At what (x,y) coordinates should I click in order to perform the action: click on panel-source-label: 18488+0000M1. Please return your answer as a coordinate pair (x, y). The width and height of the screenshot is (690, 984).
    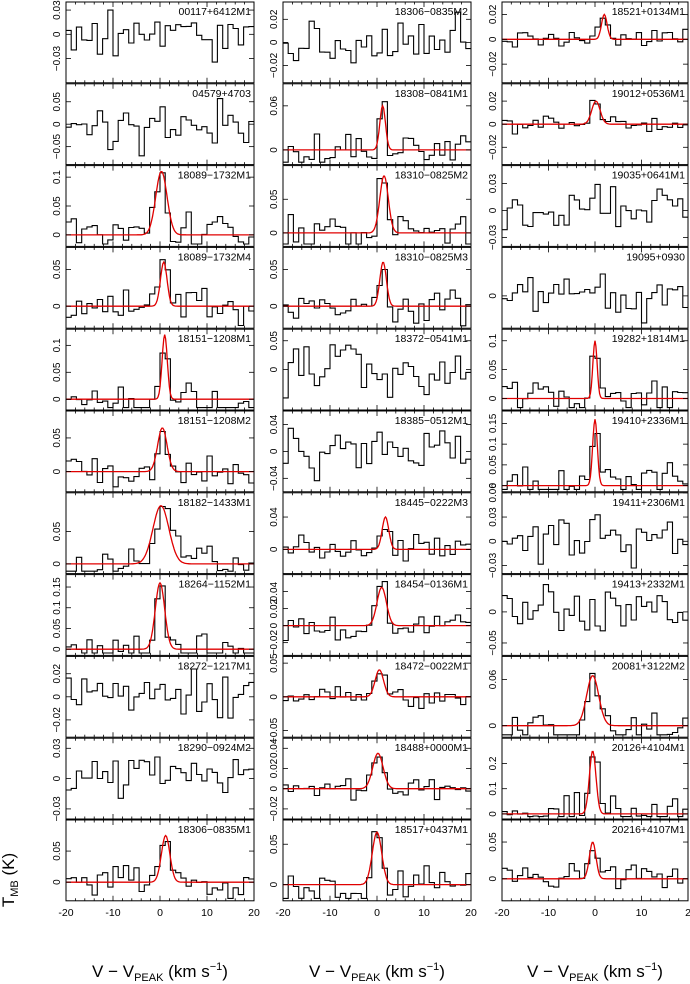
    Looking at the image, I should click on (431, 748).